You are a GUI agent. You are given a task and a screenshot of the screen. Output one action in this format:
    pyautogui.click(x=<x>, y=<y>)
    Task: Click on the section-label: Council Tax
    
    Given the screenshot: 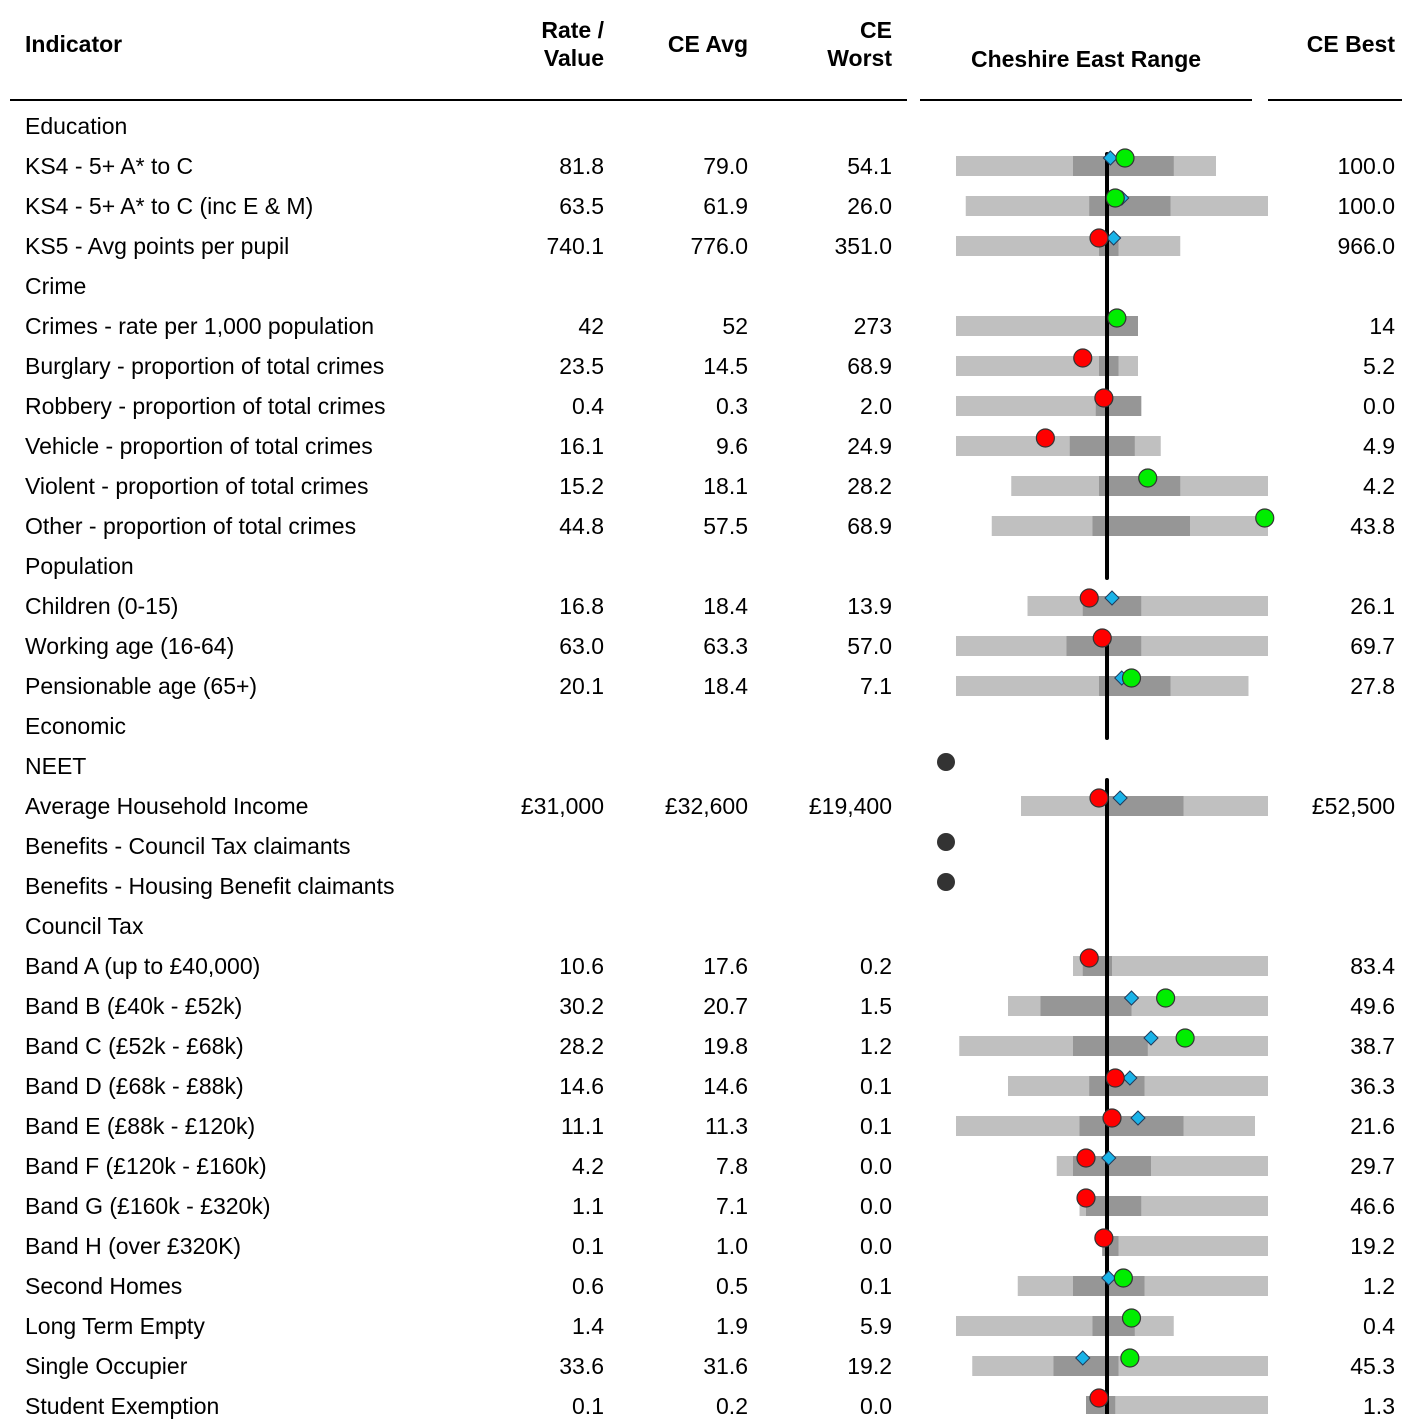 What is the action you would take?
    pyautogui.click(x=84, y=926)
    